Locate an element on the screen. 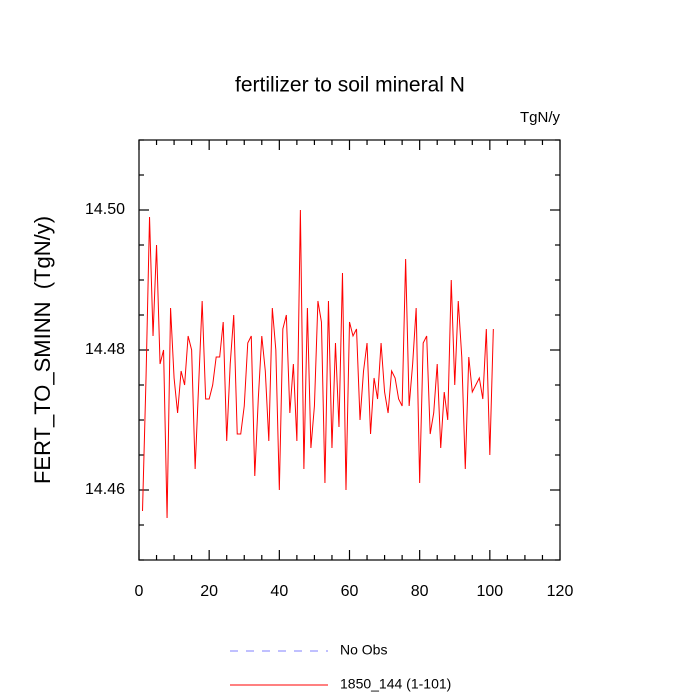  x-tick-label: 40 is located at coordinates (279, 591).